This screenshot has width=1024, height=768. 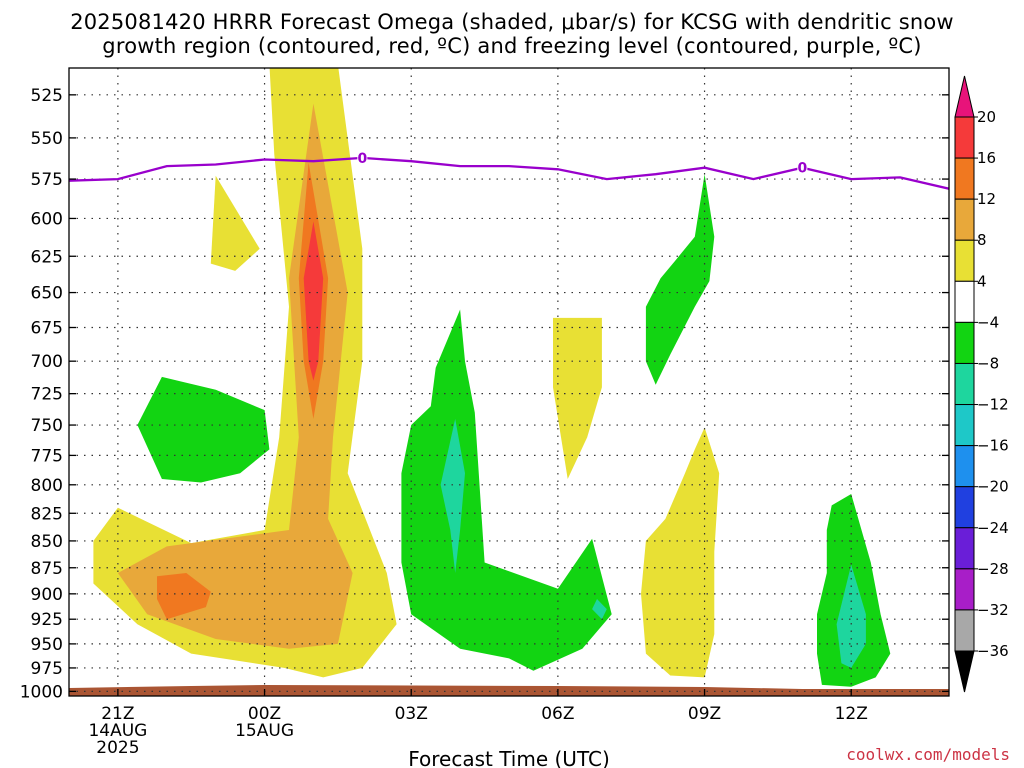 I want to click on shaded-region-yellow-center, so click(x=577, y=398).